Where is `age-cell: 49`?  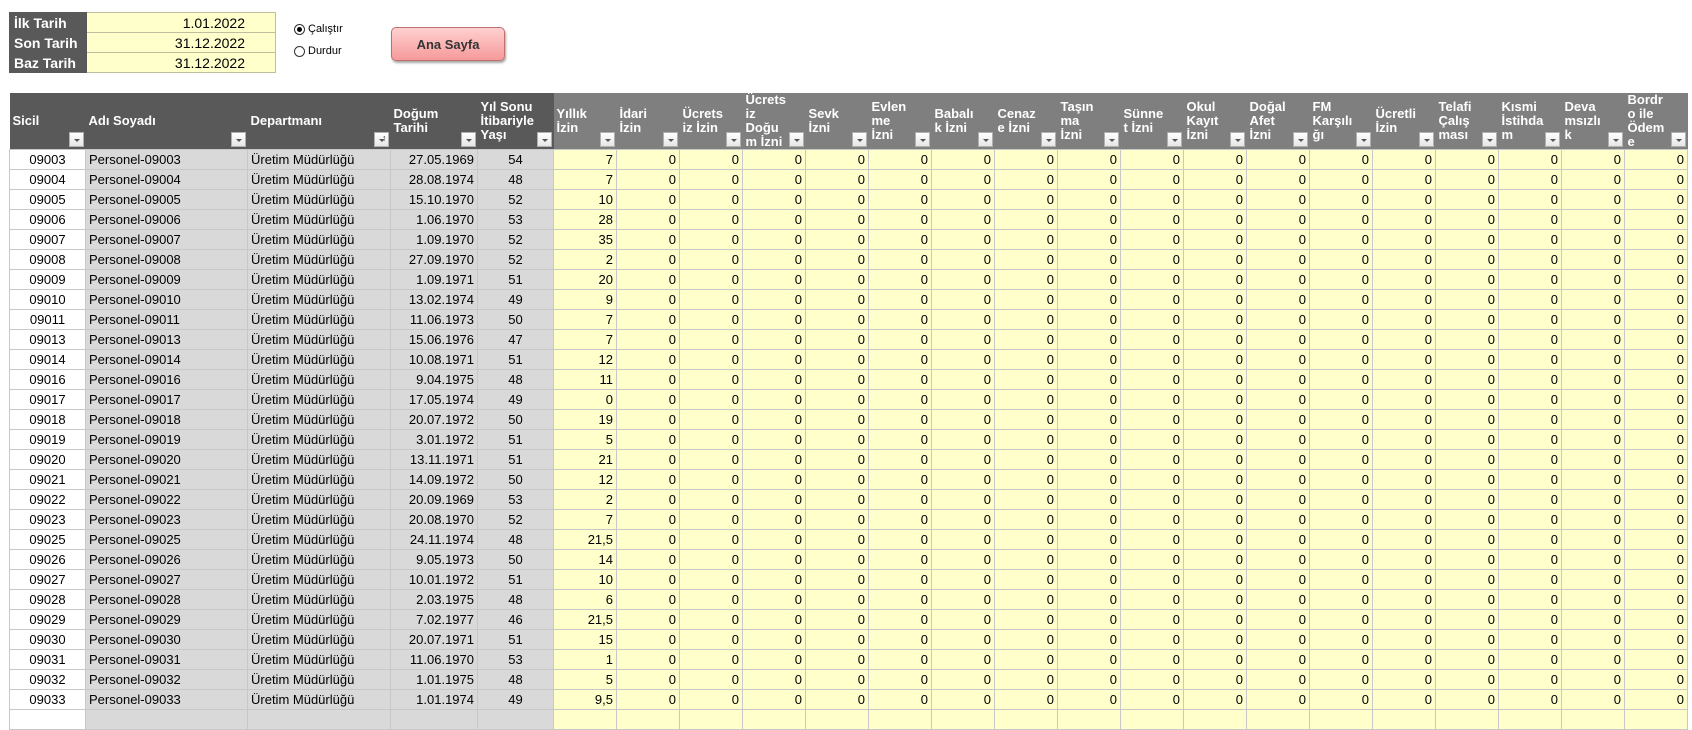 age-cell: 49 is located at coordinates (515, 699).